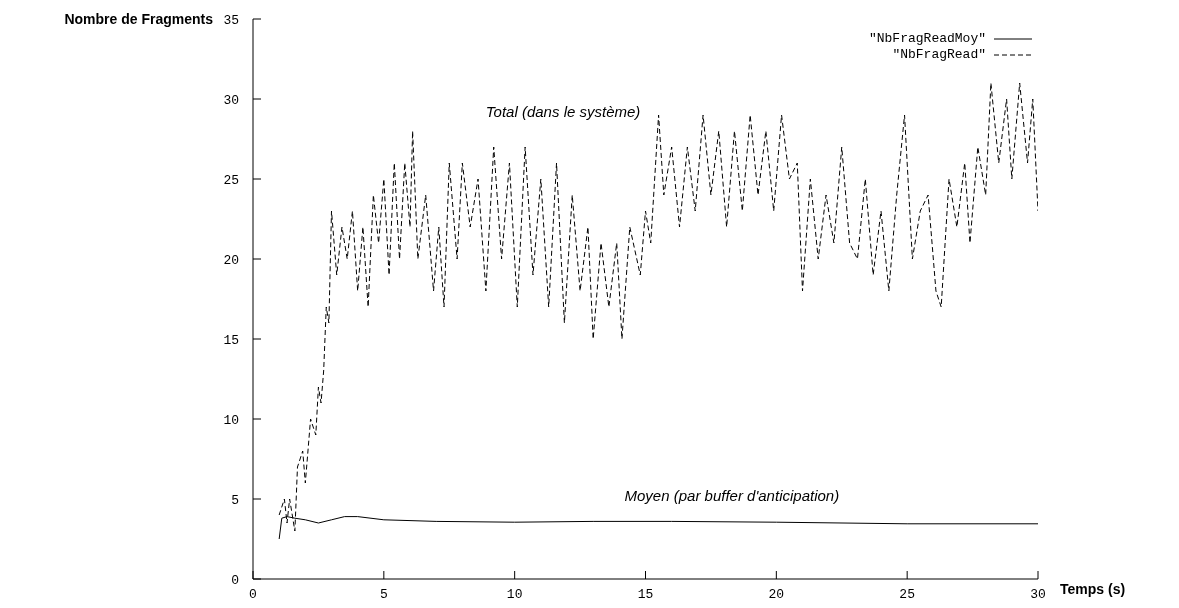  Describe the element at coordinates (235, 500) in the screenshot. I see `y-tick-label: 5` at that location.